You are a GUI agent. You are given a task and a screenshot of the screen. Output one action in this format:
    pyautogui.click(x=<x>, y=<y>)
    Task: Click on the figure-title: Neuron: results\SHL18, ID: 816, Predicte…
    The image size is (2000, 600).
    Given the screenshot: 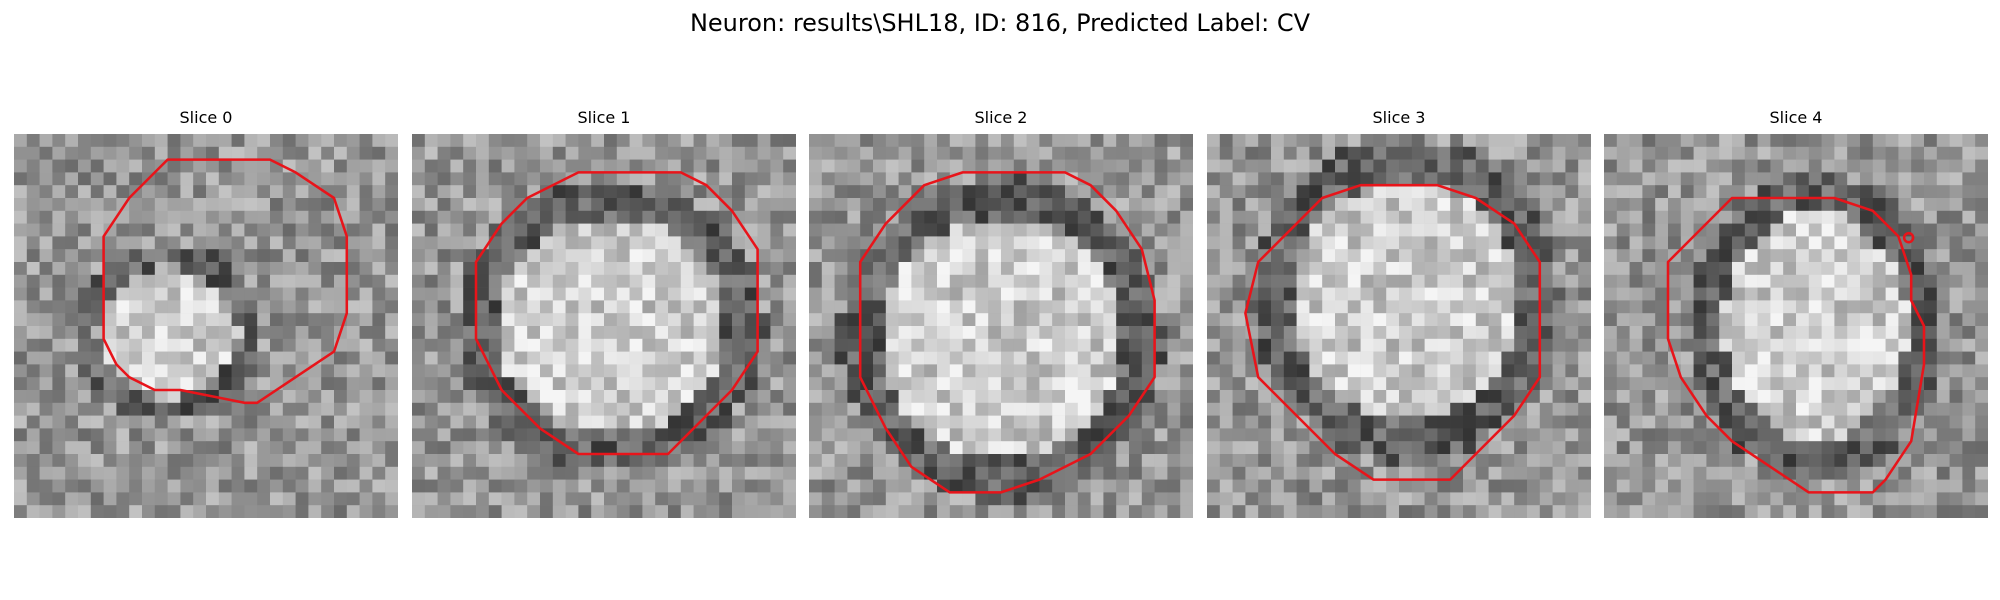 What is the action you would take?
    pyautogui.click(x=1000, y=23)
    